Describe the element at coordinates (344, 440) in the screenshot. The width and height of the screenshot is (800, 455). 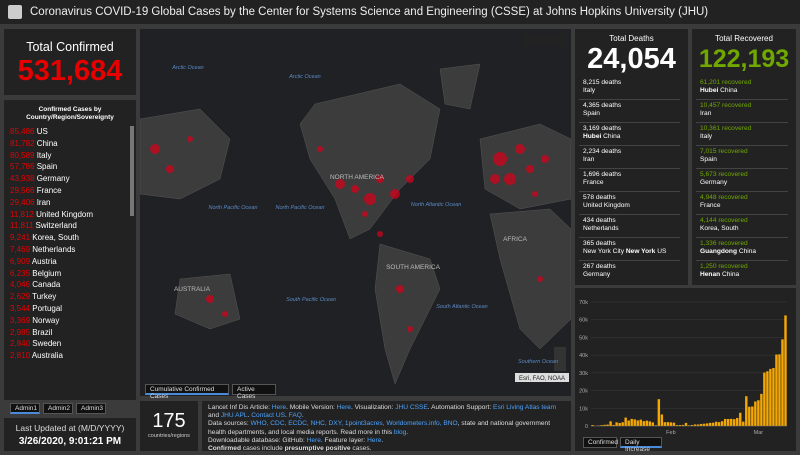
I see `info-text: . Feature layer:` at that location.